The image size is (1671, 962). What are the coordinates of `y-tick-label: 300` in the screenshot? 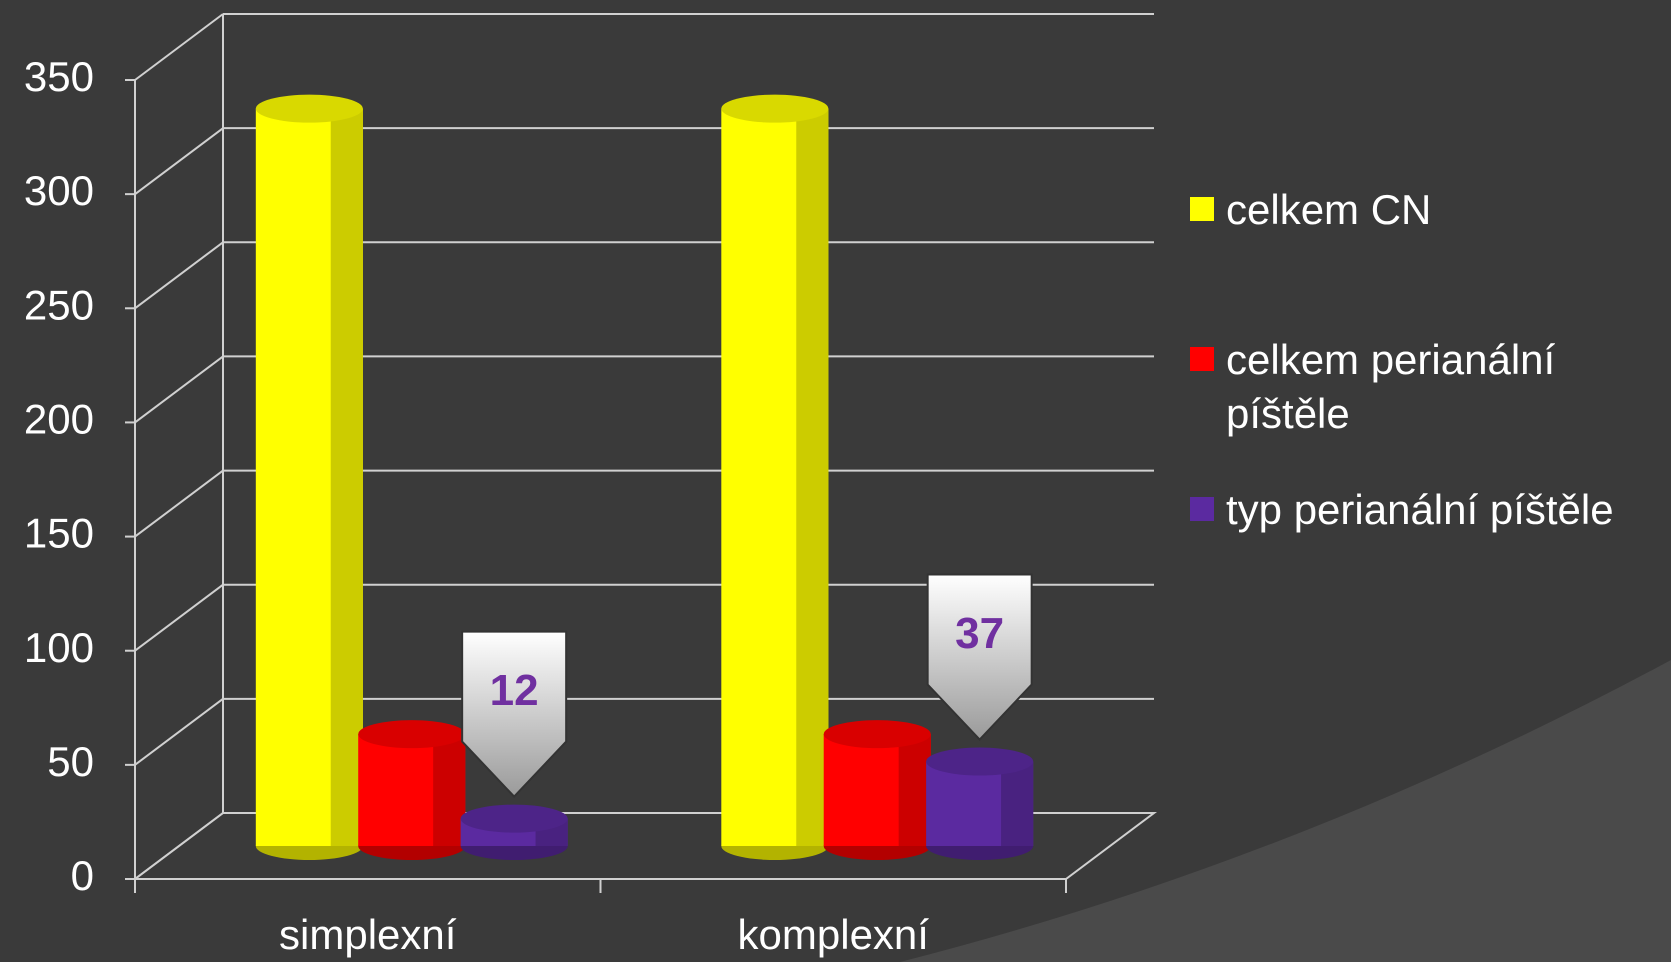 It's located at (59, 190).